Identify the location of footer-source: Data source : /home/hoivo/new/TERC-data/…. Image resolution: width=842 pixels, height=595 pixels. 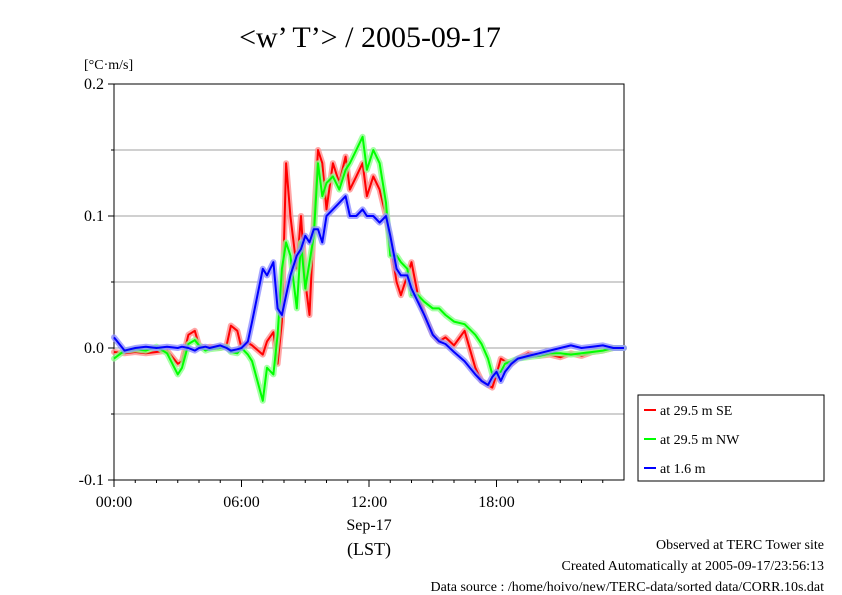
(628, 587).